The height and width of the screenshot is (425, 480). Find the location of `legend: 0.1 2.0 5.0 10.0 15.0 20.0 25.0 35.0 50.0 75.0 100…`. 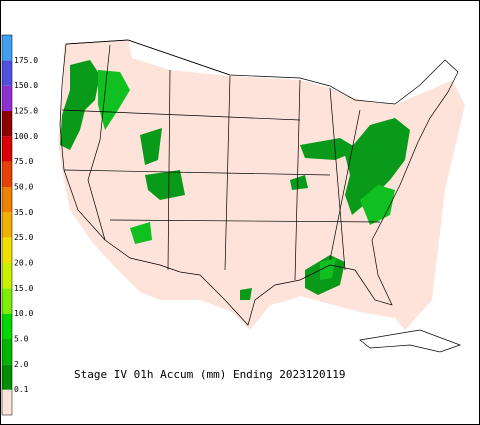

legend: 0.1 2.0 5.0 10.0 15.0 20.0 25.0 35.0 50.0 75.0 100… is located at coordinates (19, 225).